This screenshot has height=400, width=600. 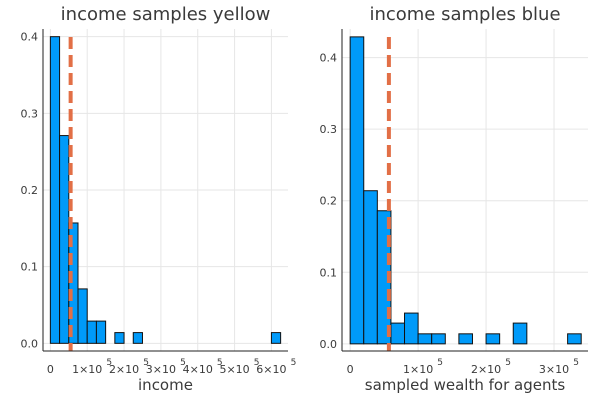 I want to click on x-tick-label: 6×10, so click(x=271, y=369).